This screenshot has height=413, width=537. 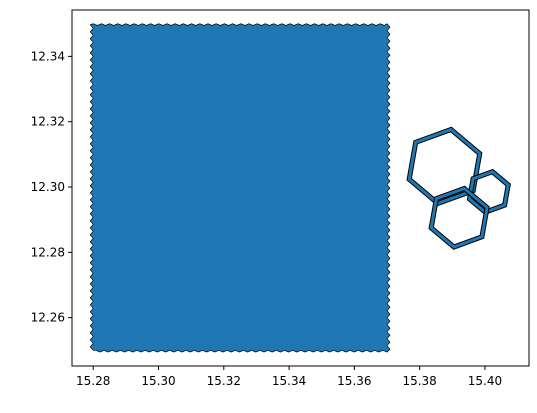 I want to click on x-tick-label: 15.28, so click(x=93, y=381).